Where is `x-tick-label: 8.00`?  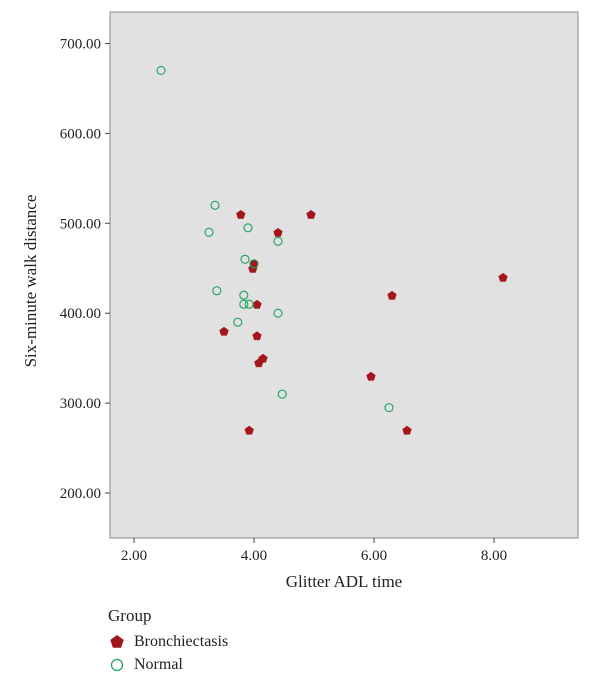 x-tick-label: 8.00 is located at coordinates (494, 556).